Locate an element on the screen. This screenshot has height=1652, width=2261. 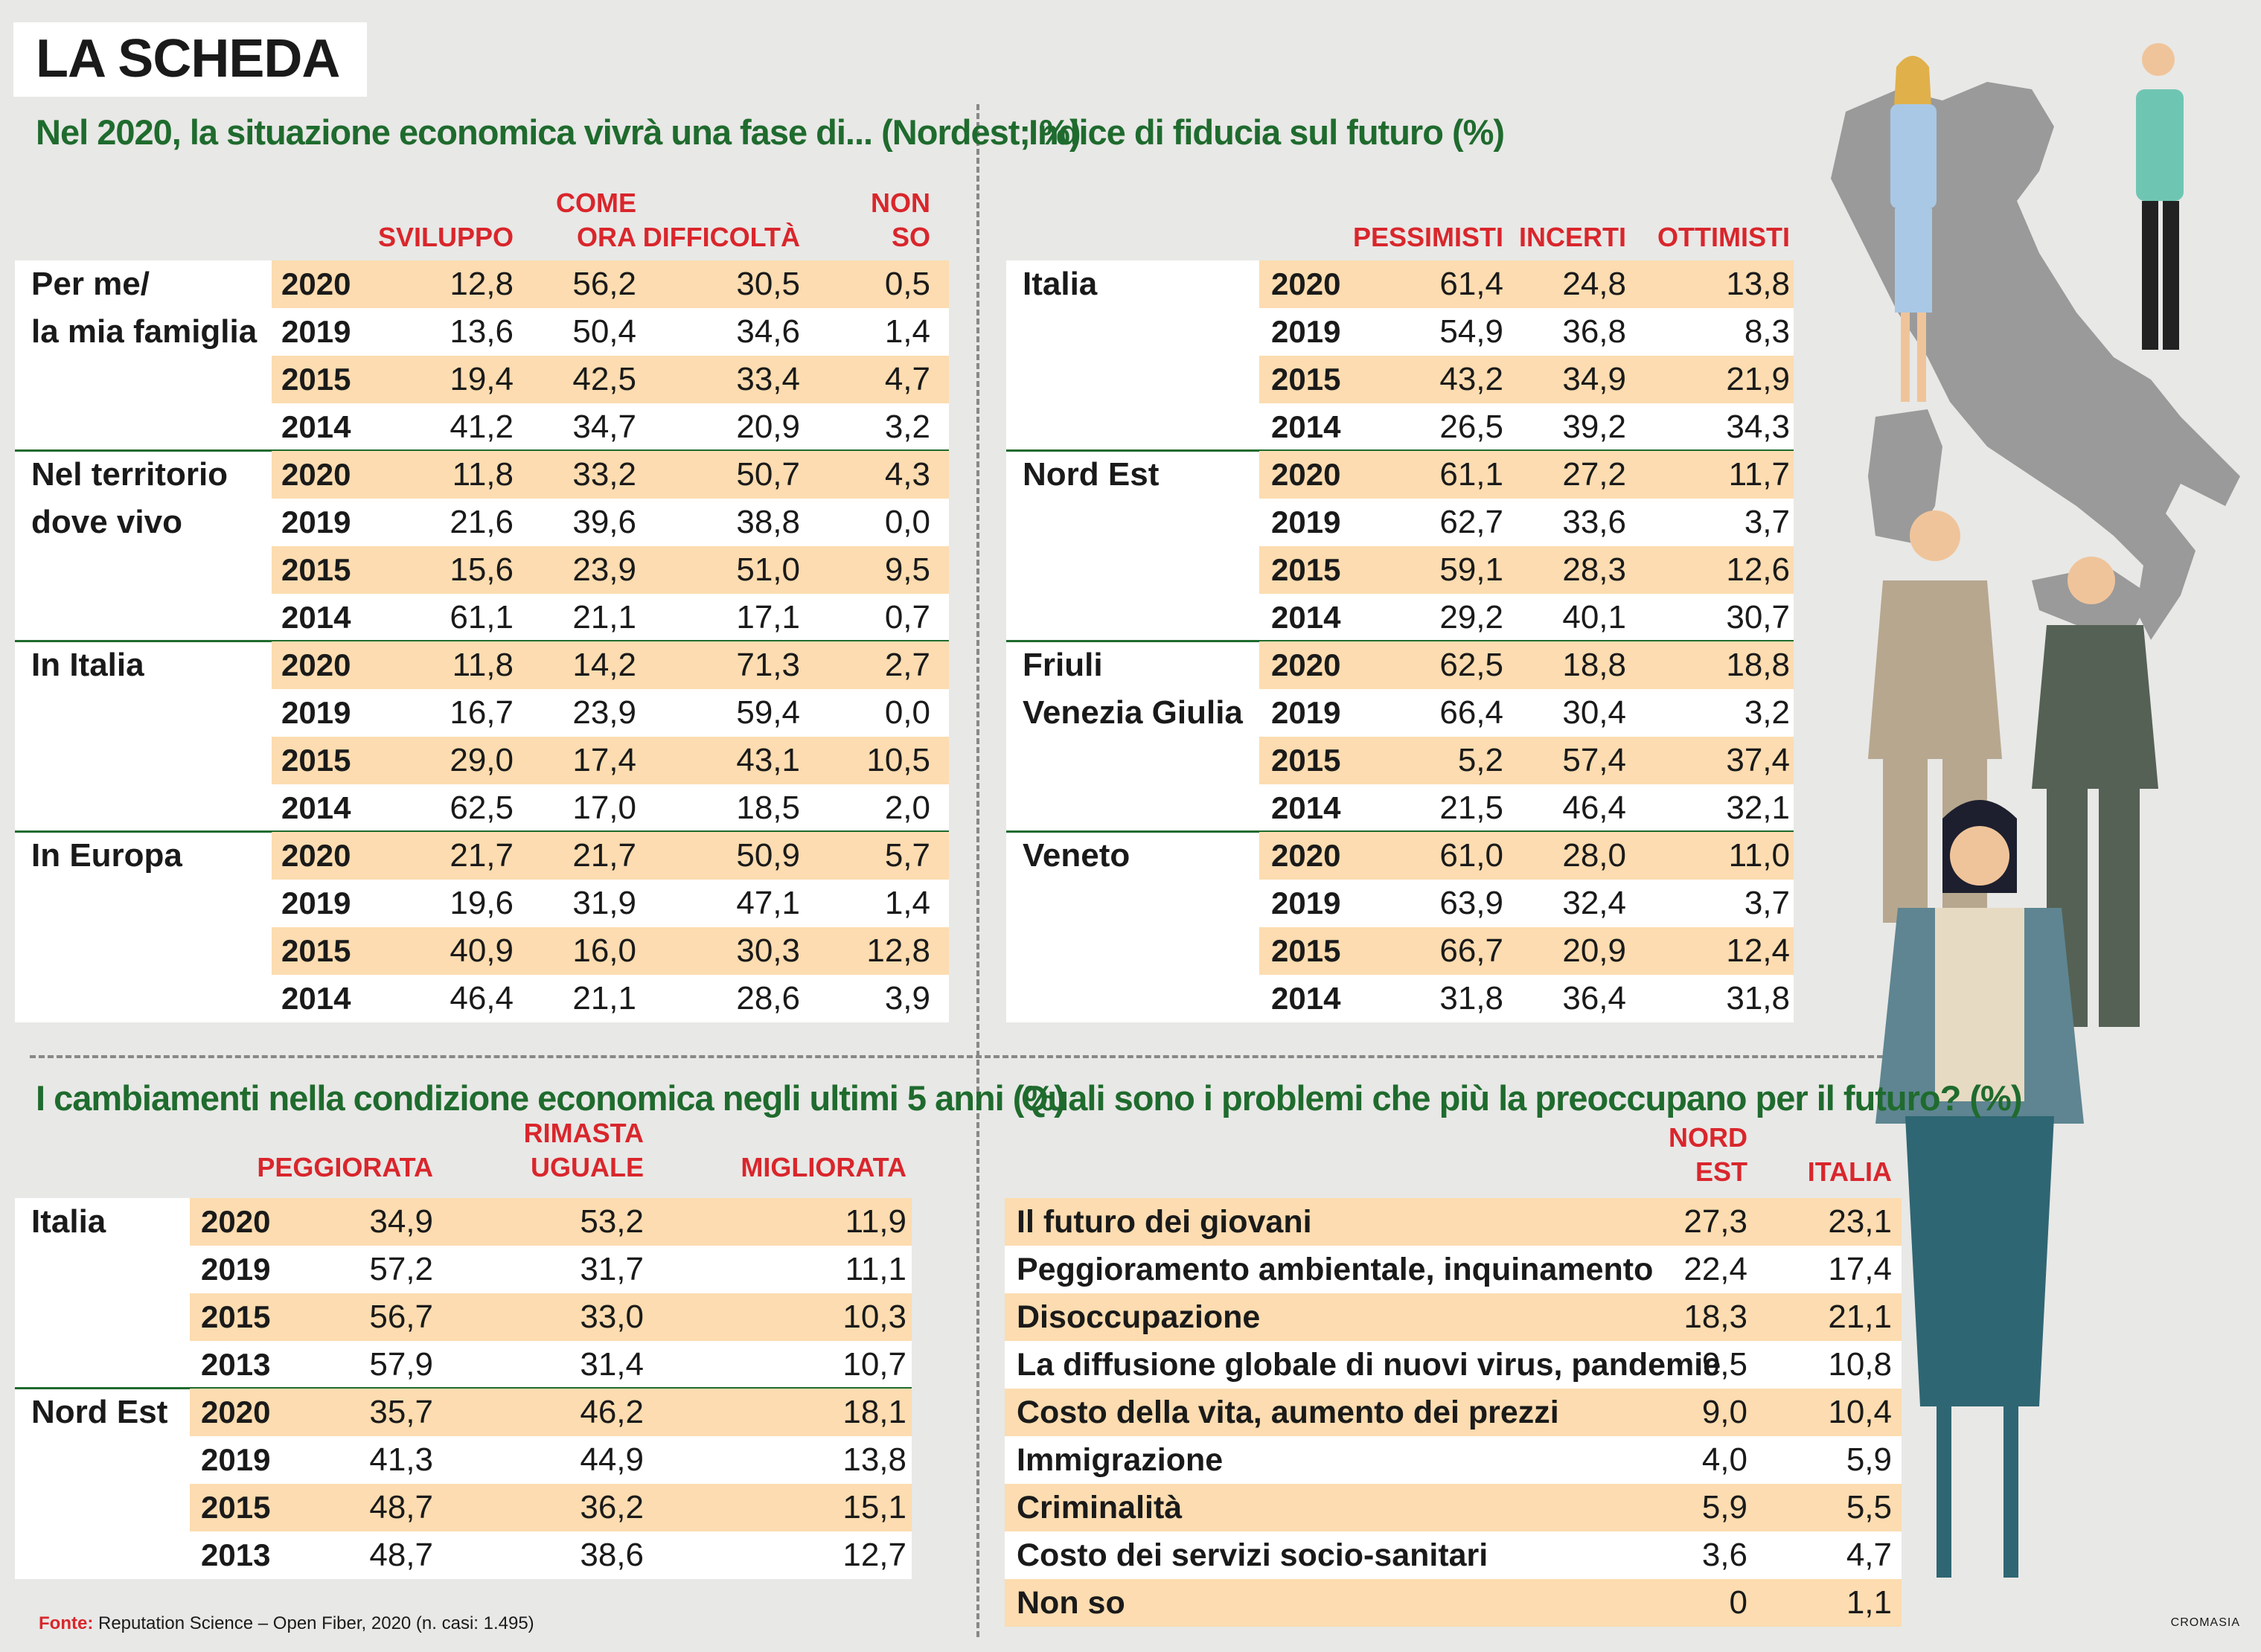
table-cell: 31,4 is located at coordinates (612, 1364).